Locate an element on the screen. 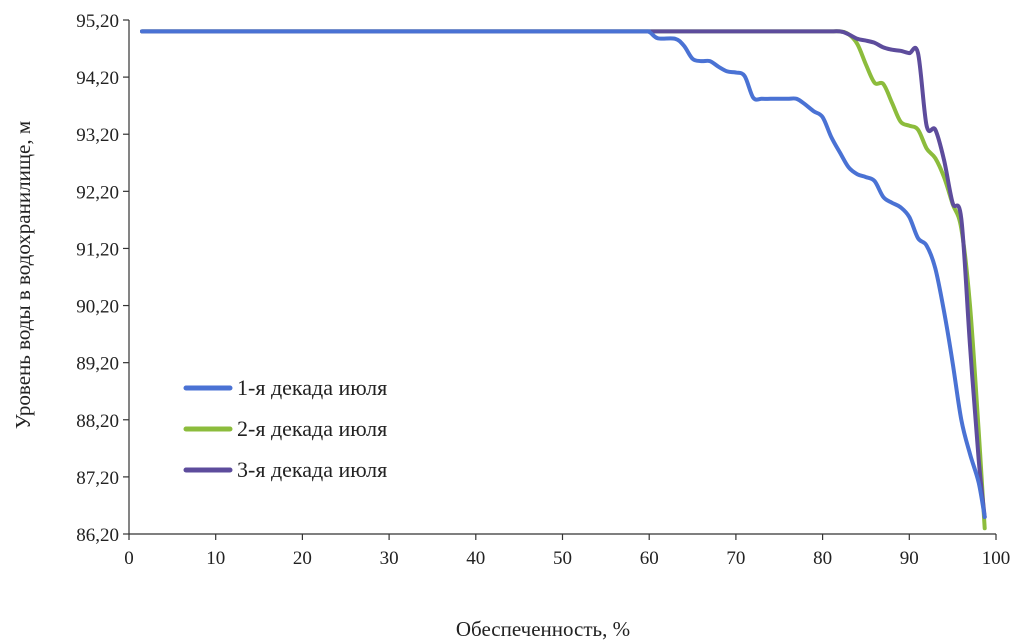 The image size is (1022, 644). legend-label-1: 1-я декада июля is located at coordinates (312, 387).